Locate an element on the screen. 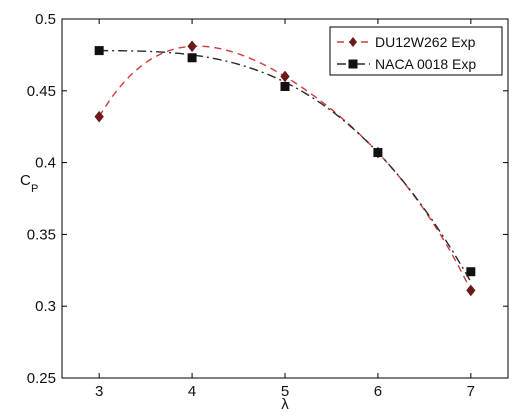 The width and height of the screenshot is (514, 412). y-axis-label: C is located at coordinates (25, 180).